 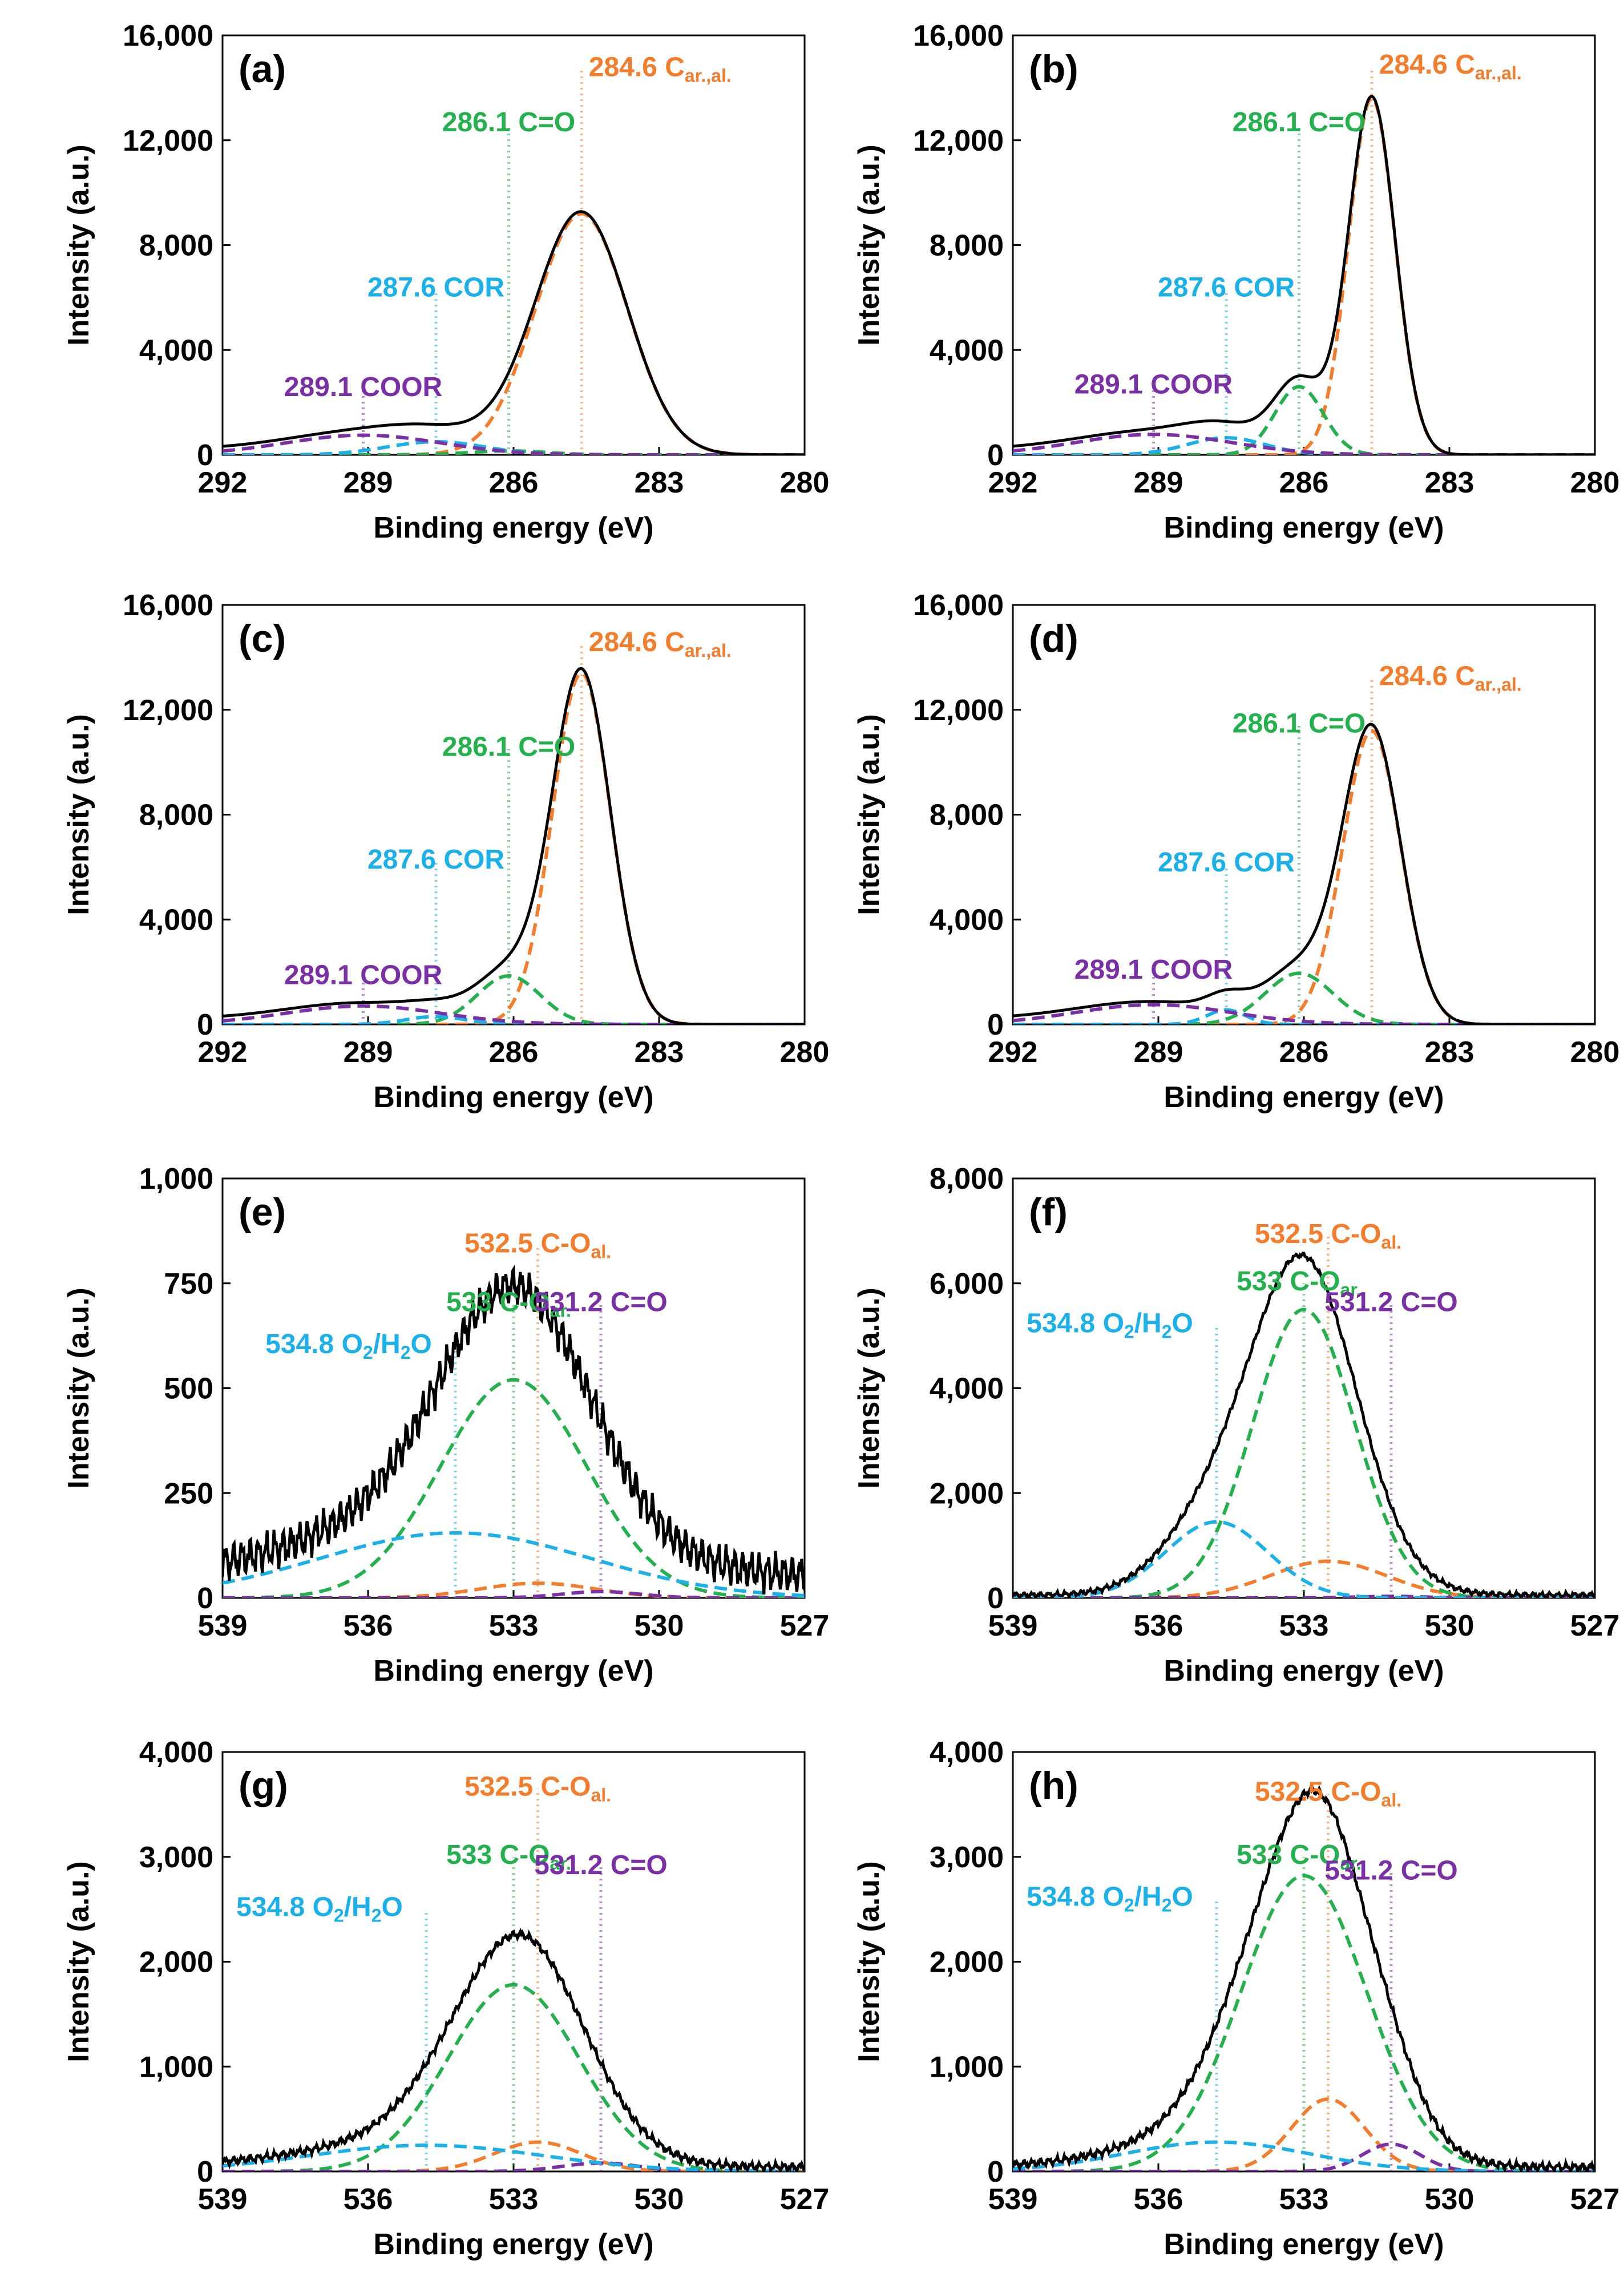 I want to click on panel-label: (d), so click(x=1053, y=638).